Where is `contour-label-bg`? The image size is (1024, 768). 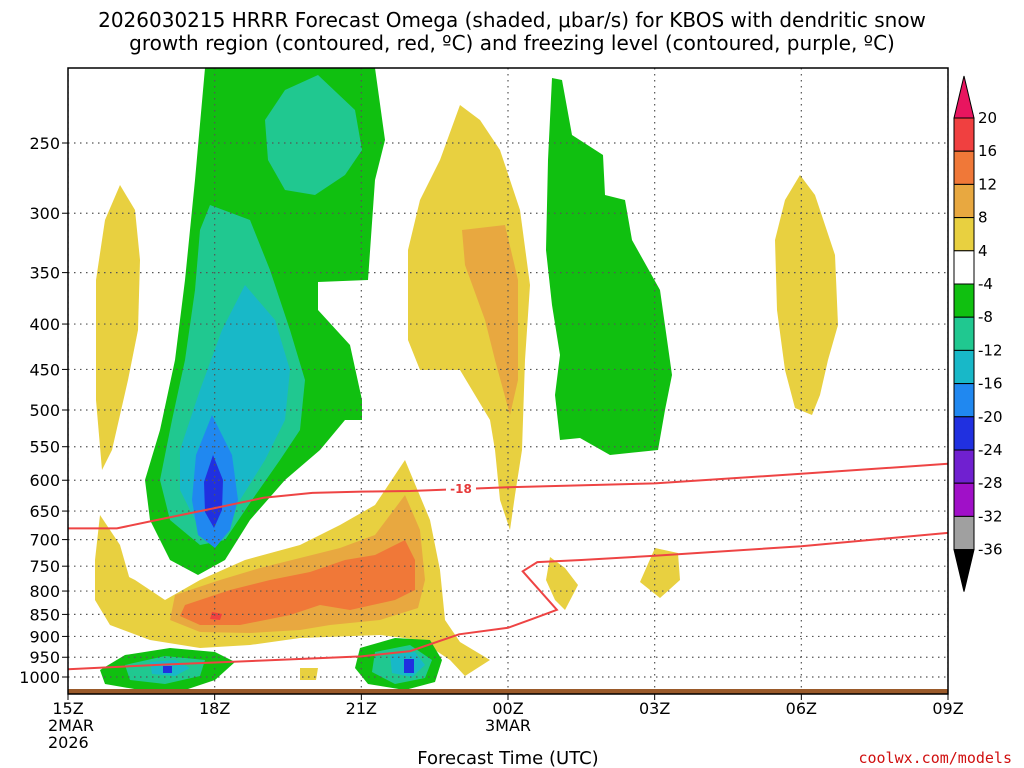 contour-label-bg is located at coordinates (461, 488).